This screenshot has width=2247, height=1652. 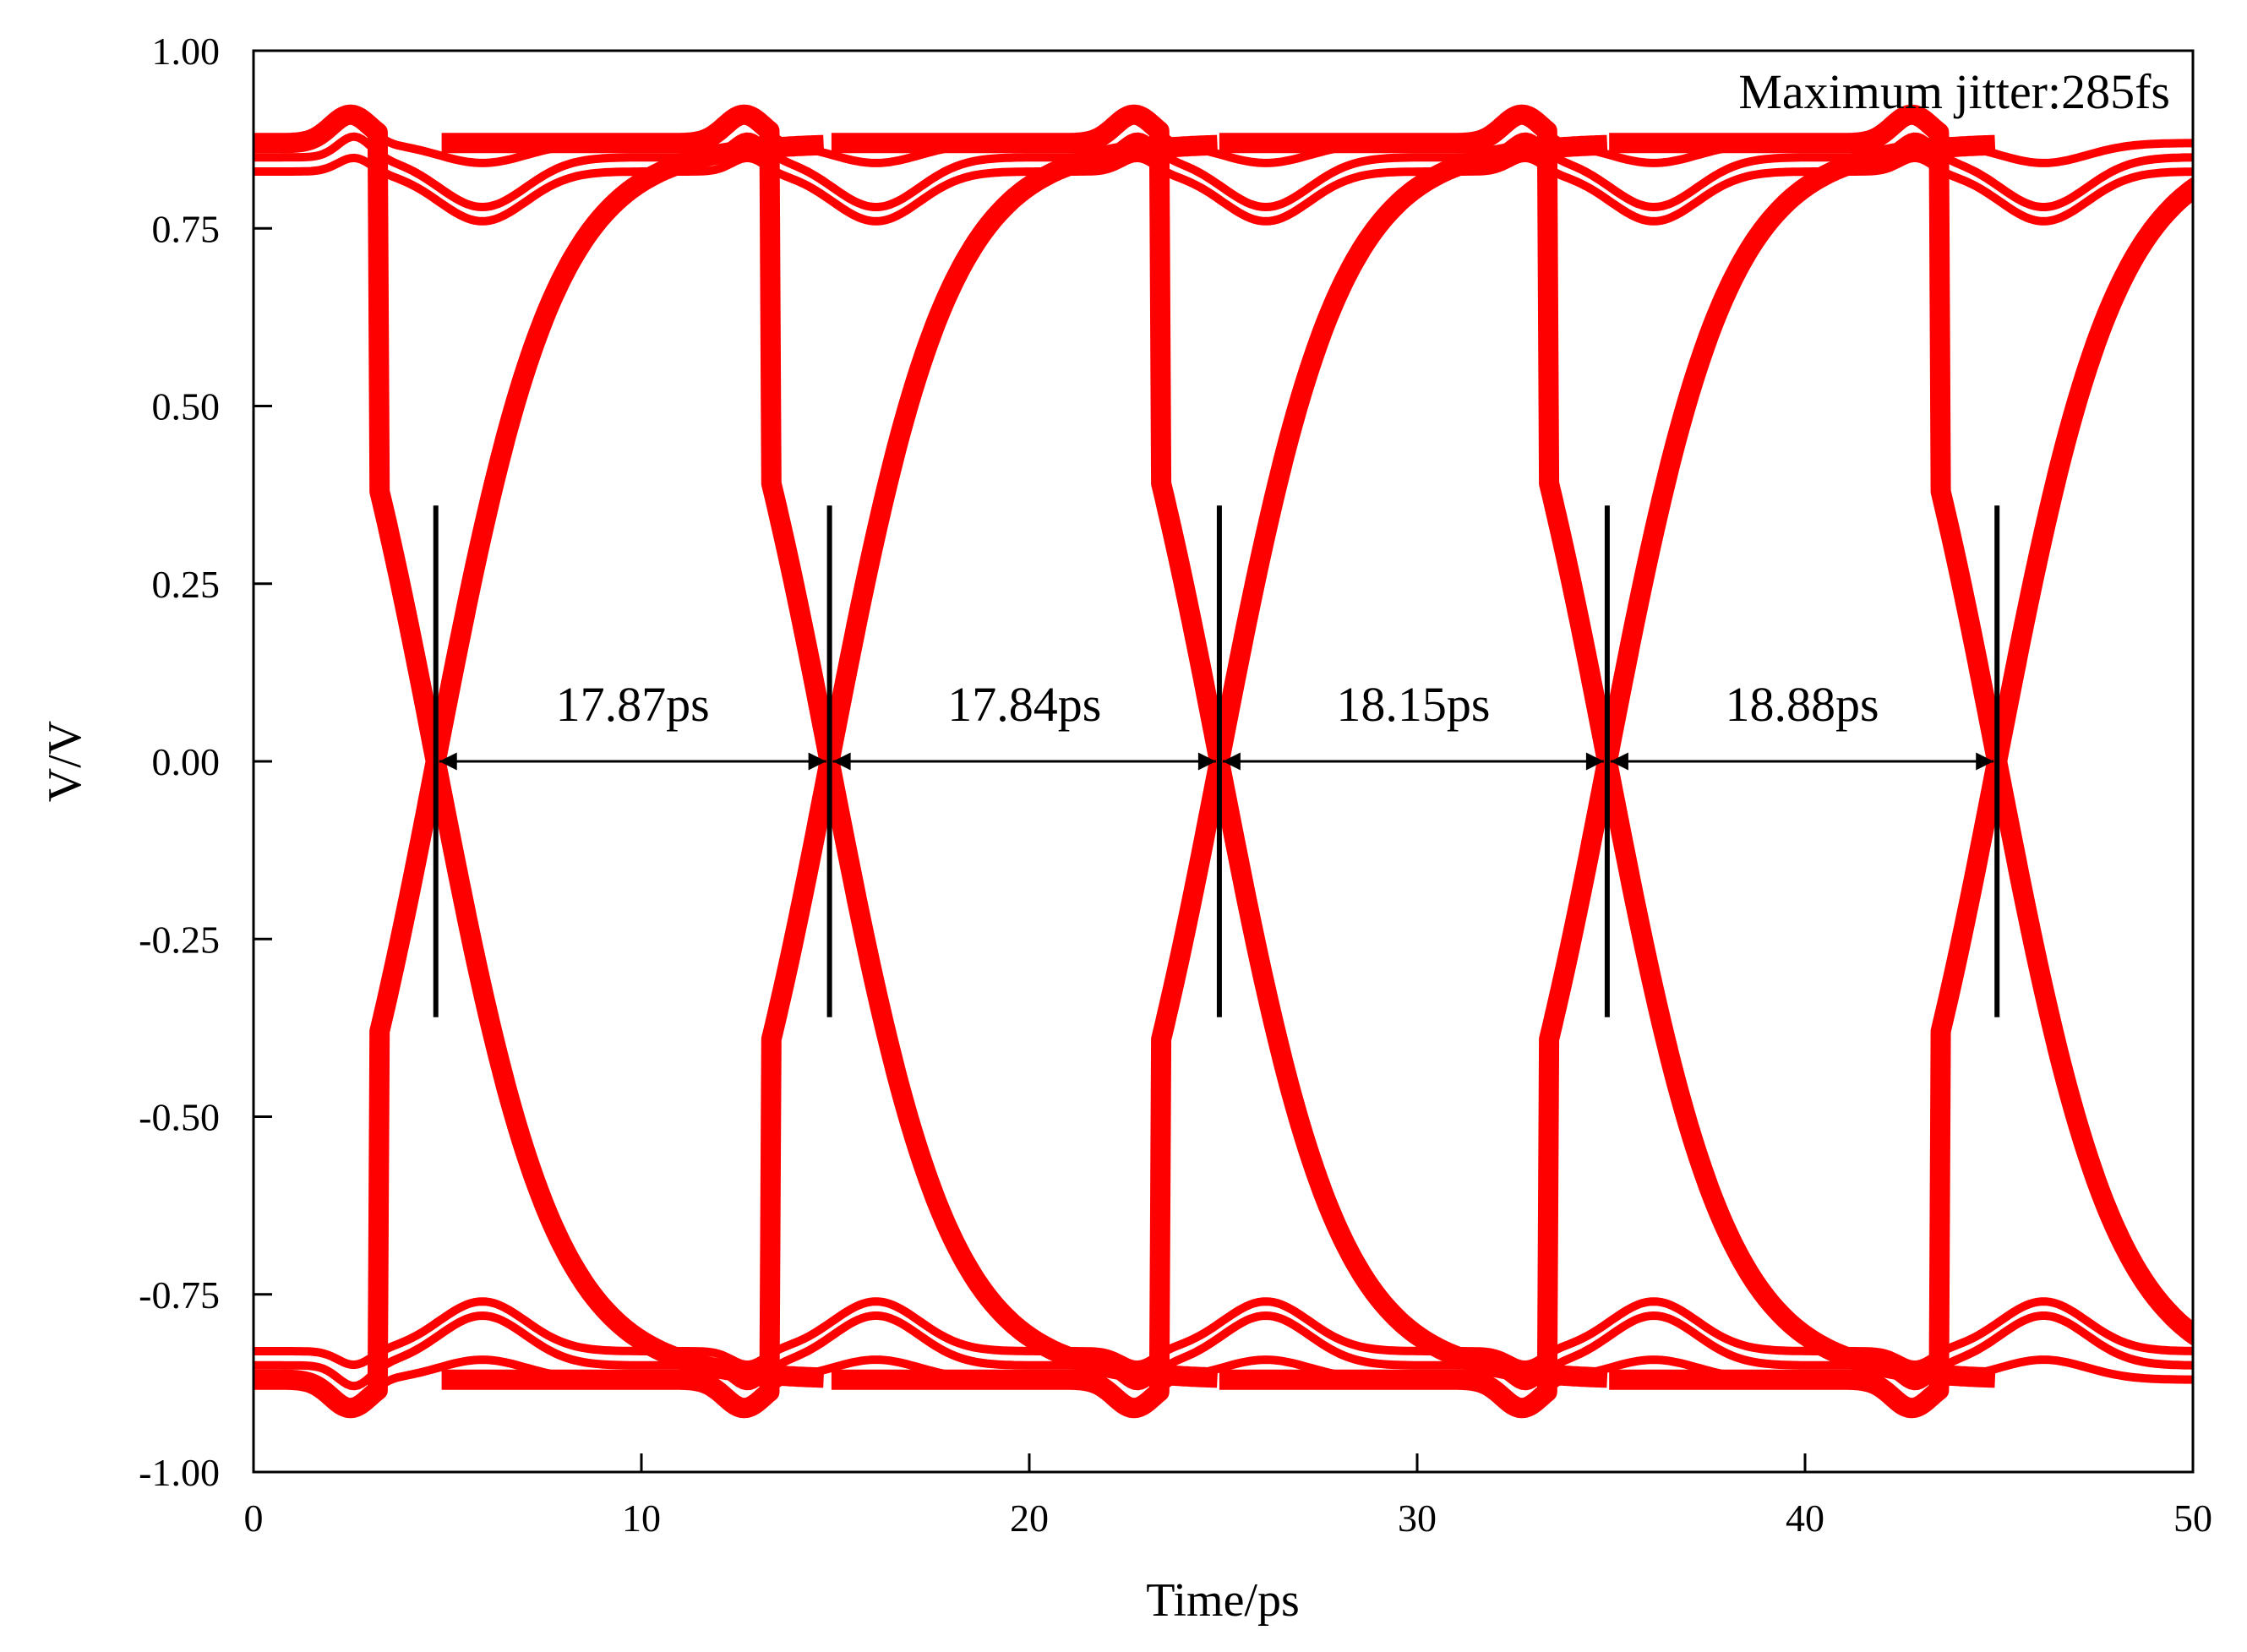 What do you see at coordinates (180, 1473) in the screenshot?
I see `y-tick-label: -1.00` at bounding box center [180, 1473].